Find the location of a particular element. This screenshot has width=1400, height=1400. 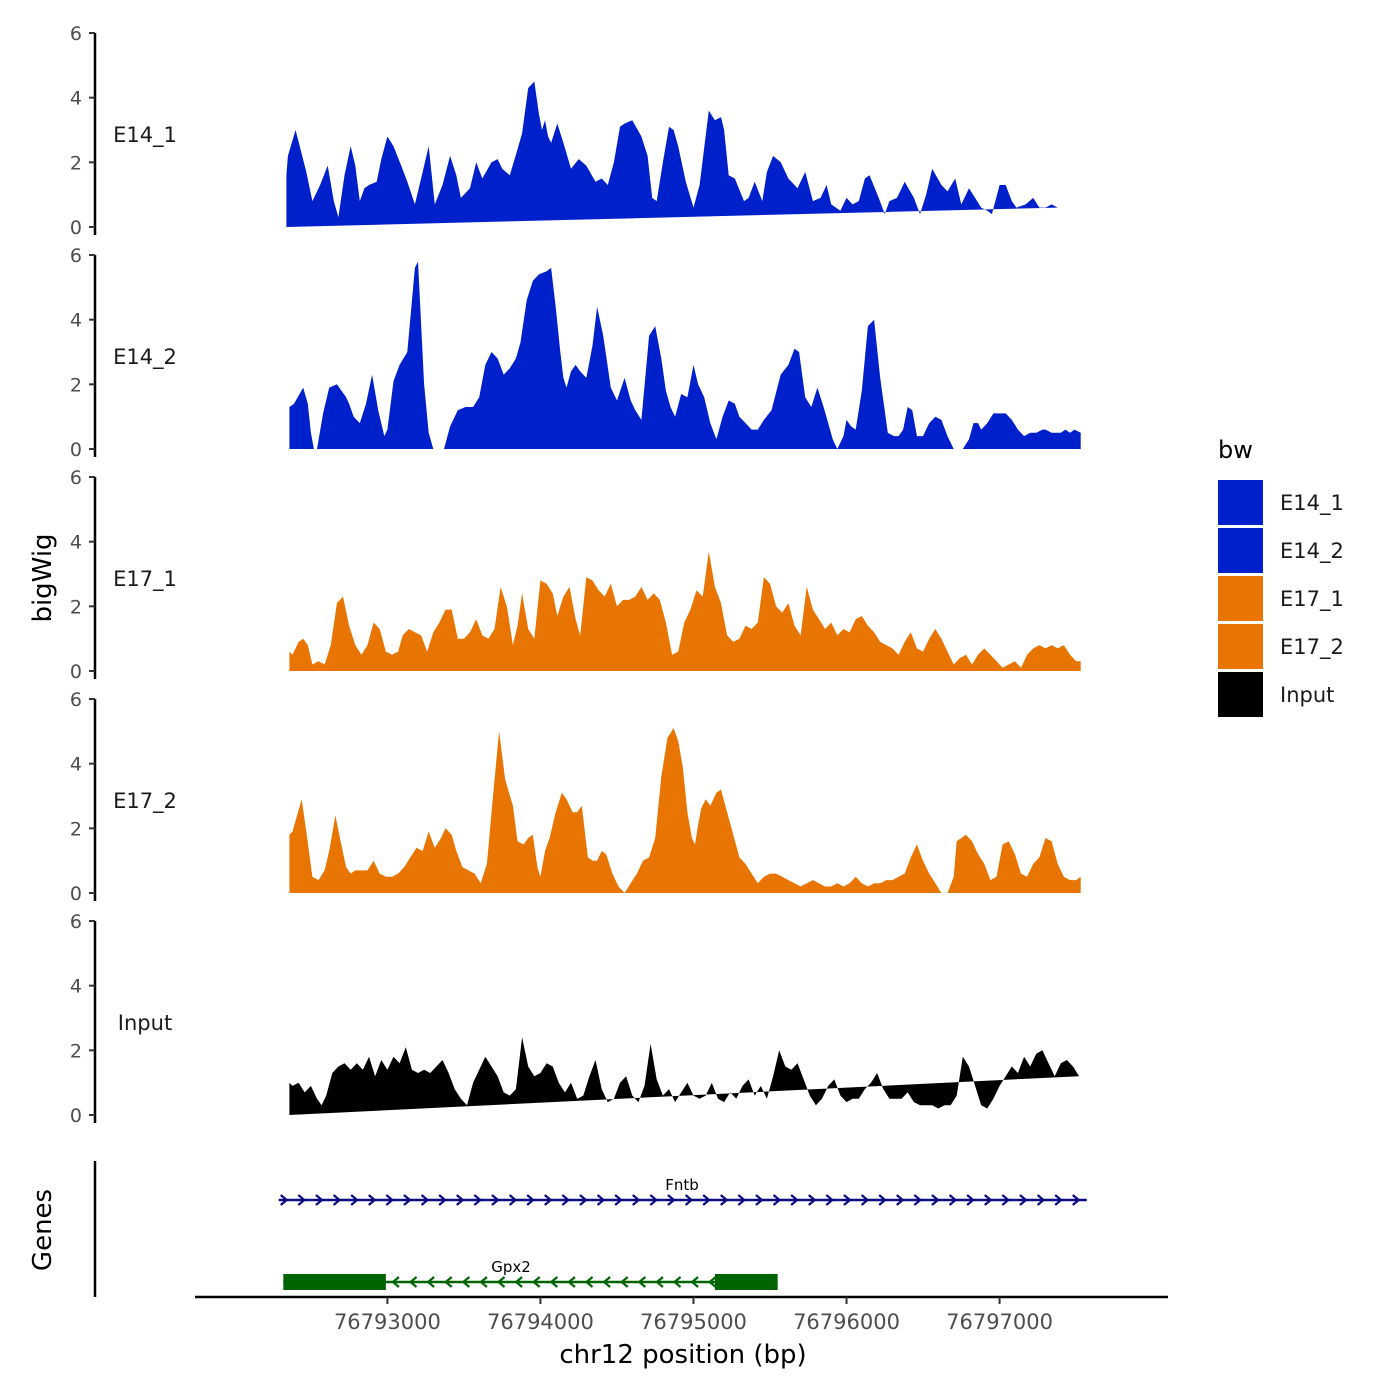

legend-label-e17-2: E17_2 is located at coordinates (1312, 647).